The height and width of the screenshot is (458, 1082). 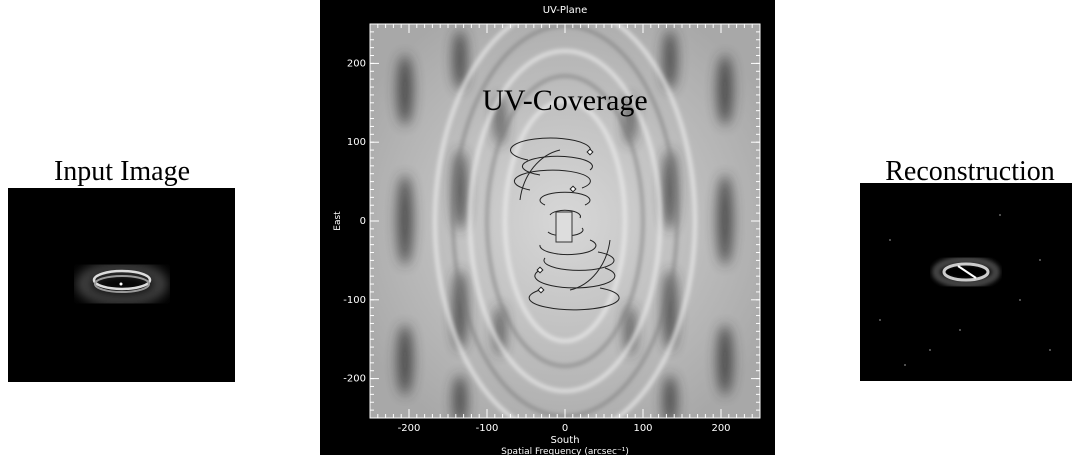 What do you see at coordinates (720, 428) in the screenshot?
I see `x-tick-label: 200` at bounding box center [720, 428].